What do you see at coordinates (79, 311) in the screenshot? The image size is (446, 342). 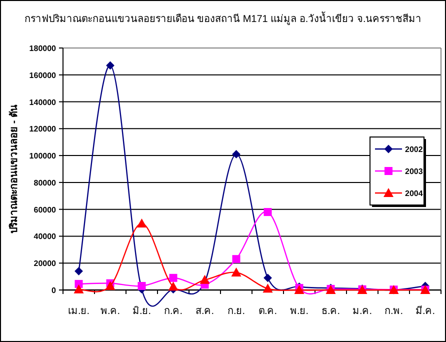 I see `x-tick-label: เม.ย.` at bounding box center [79, 311].